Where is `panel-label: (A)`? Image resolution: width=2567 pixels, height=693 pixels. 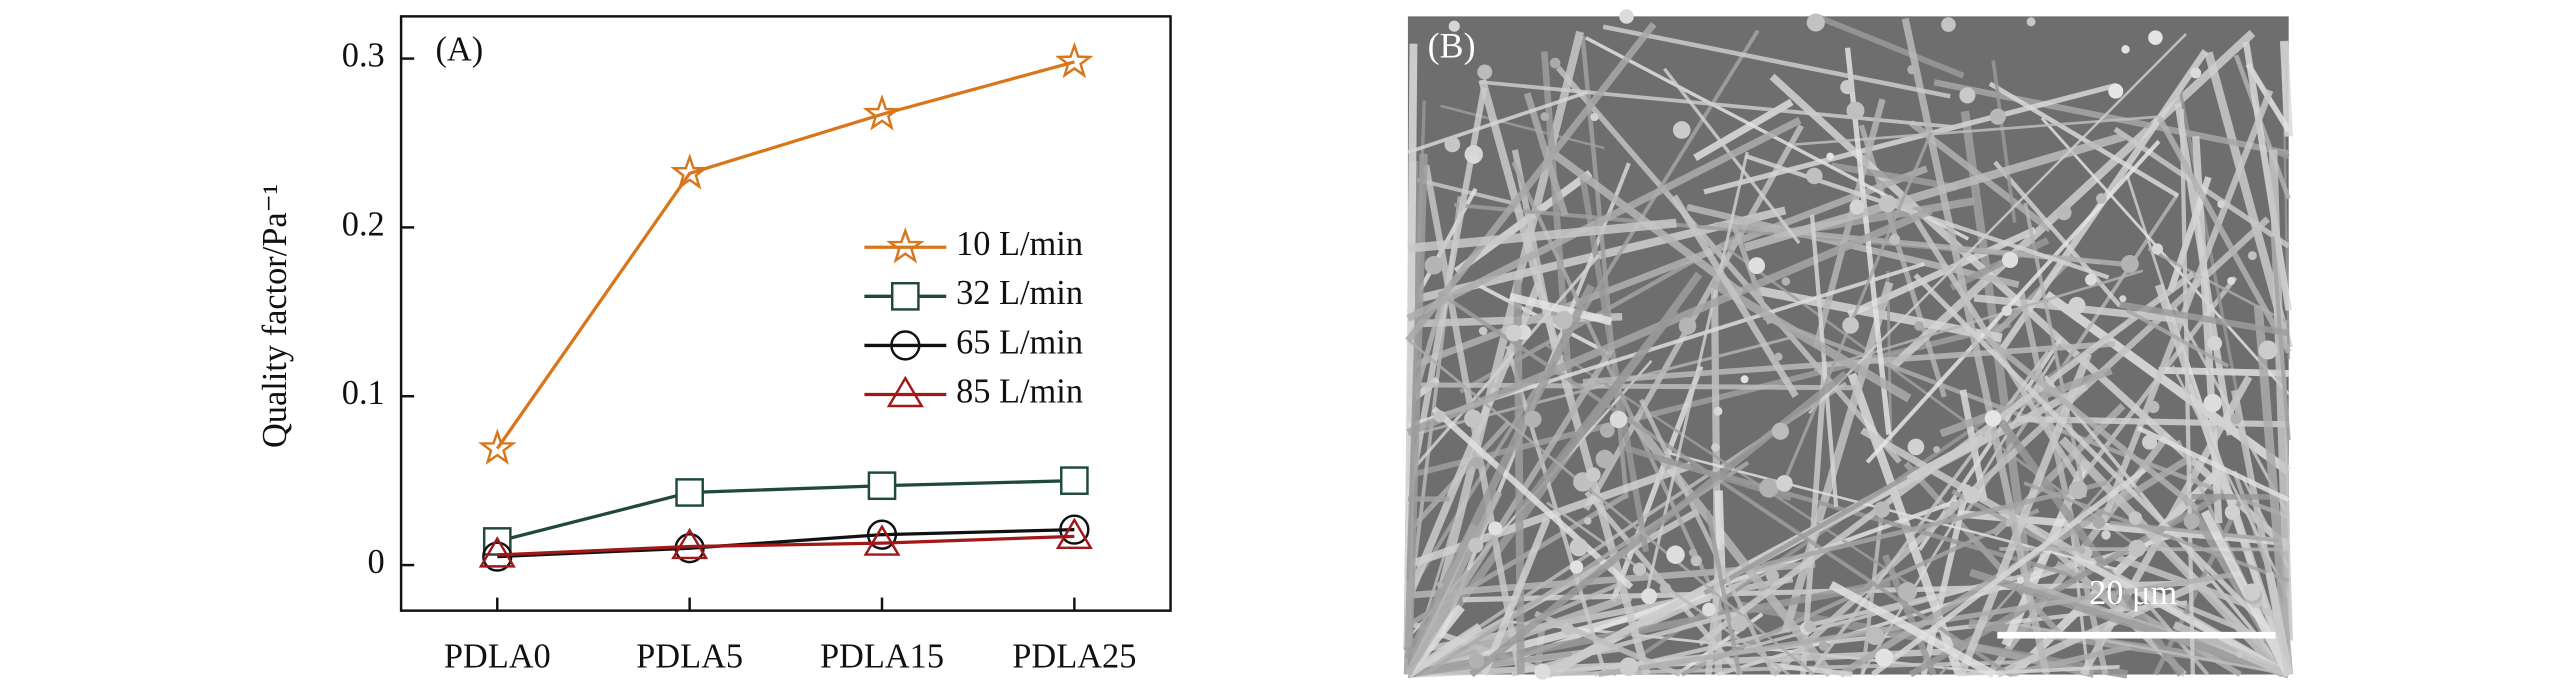 panel-label: (A) is located at coordinates (459, 49).